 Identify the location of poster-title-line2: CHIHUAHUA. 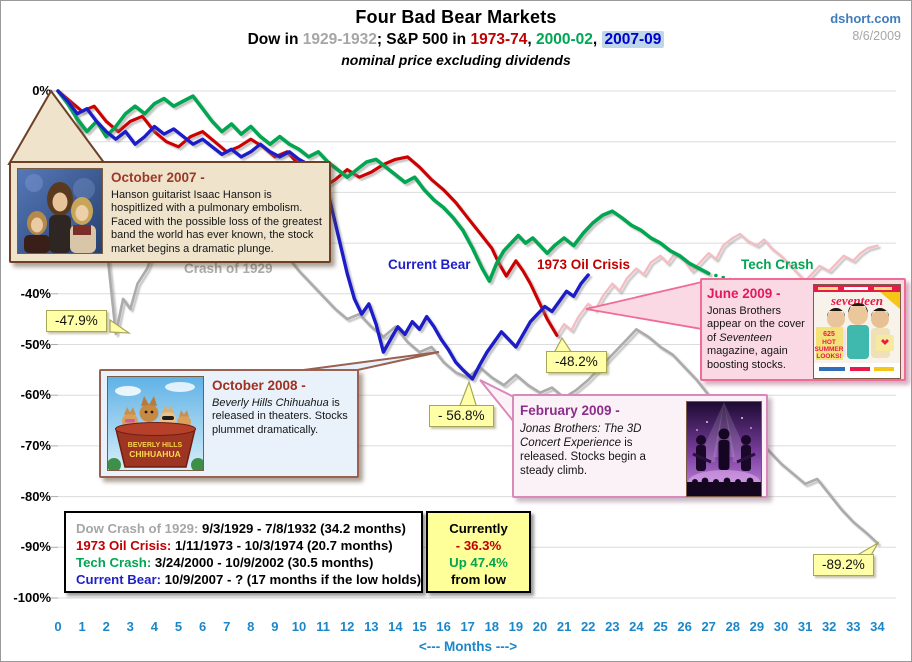
(154, 454).